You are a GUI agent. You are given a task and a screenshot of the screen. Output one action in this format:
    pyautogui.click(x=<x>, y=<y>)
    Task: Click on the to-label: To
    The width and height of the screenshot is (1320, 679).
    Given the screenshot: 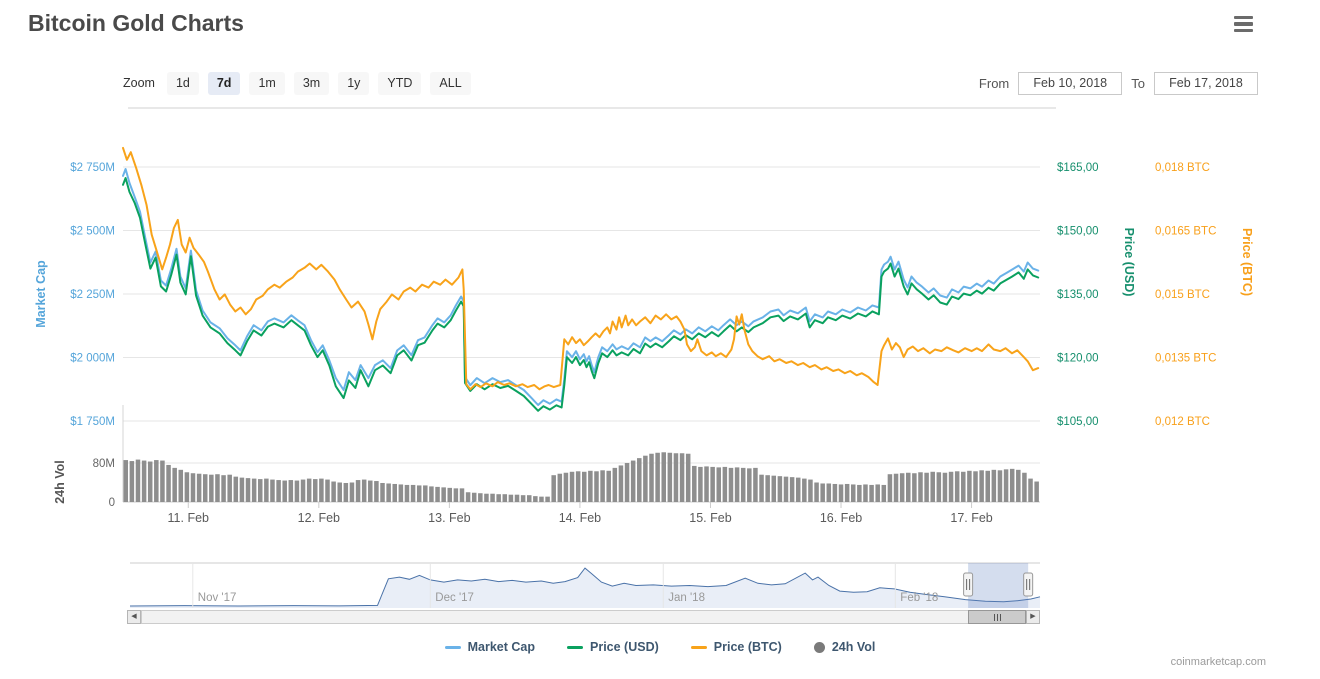 What is the action you would take?
    pyautogui.click(x=1138, y=83)
    